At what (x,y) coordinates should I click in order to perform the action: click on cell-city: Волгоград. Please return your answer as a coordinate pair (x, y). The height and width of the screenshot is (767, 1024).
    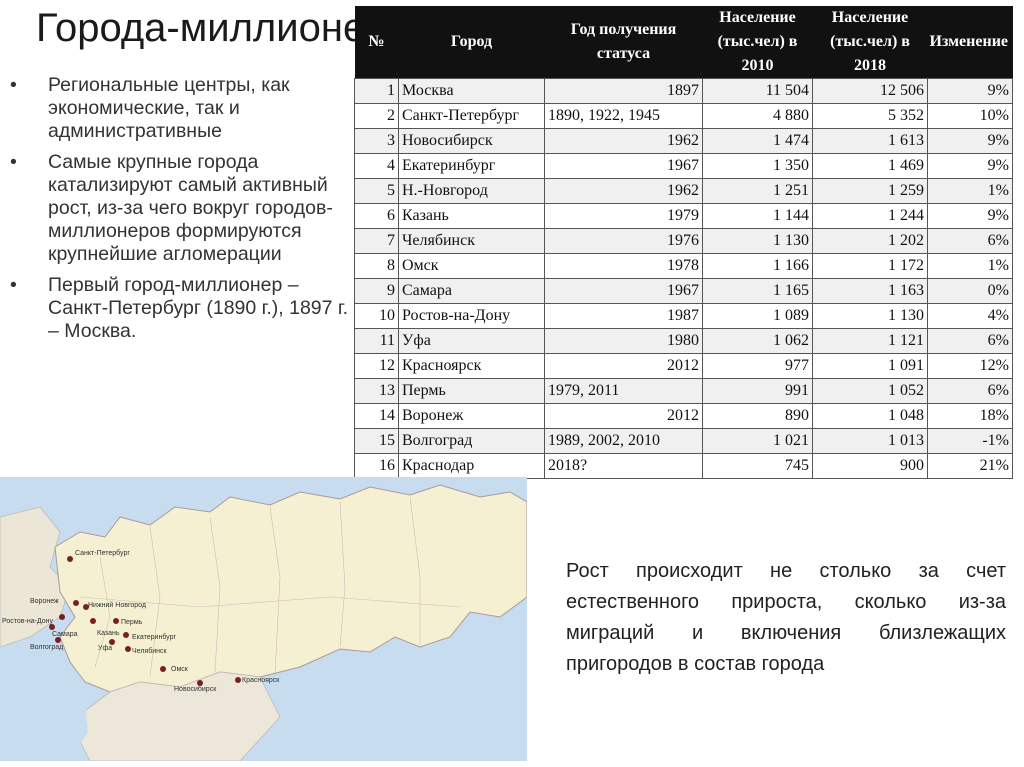
    Looking at the image, I should click on (471, 441).